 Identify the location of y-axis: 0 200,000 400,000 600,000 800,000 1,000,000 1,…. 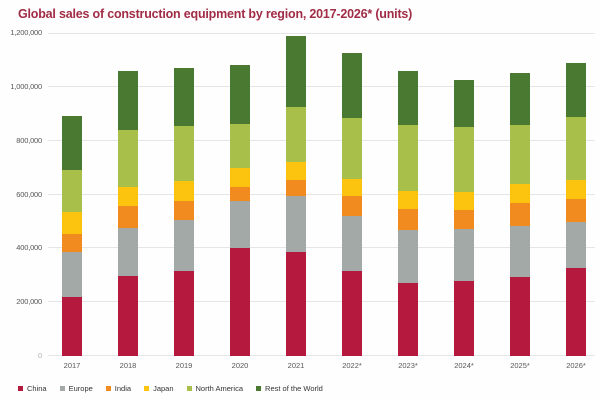
(22, 194).